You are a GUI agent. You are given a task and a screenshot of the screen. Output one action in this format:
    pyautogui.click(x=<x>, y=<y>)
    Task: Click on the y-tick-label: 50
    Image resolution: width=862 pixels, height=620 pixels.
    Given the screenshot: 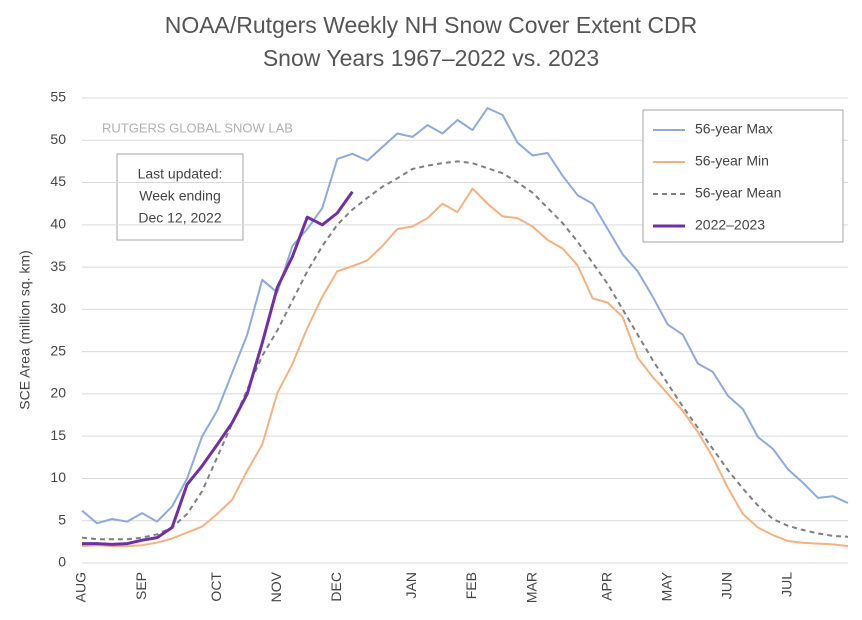 What is the action you would take?
    pyautogui.click(x=58, y=139)
    